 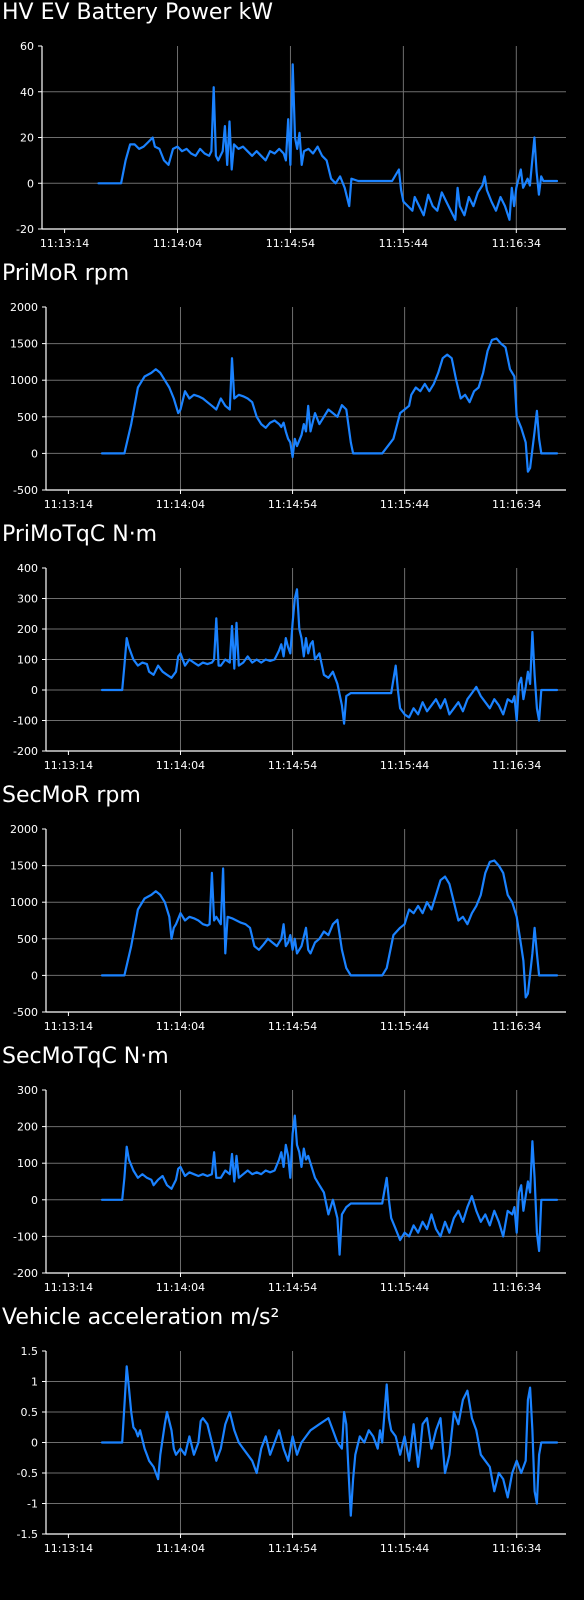 What do you see at coordinates (71, 795) in the screenshot?
I see `chart-title: SecMoR rpm` at bounding box center [71, 795].